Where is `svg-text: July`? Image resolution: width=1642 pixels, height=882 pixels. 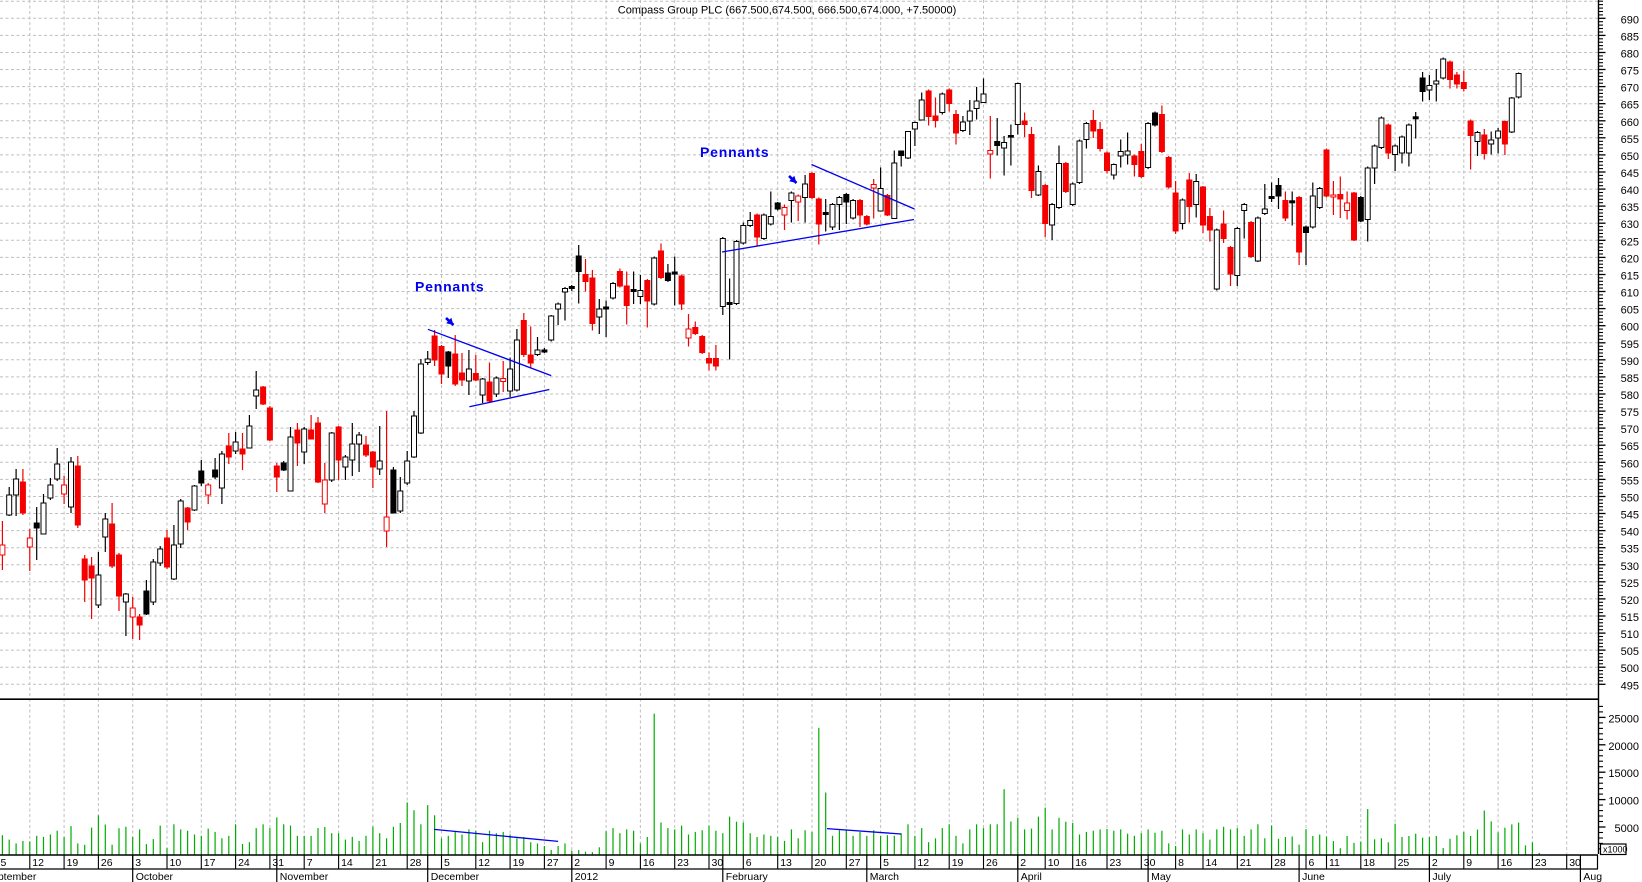
svg-text: July is located at coordinates (1441, 876).